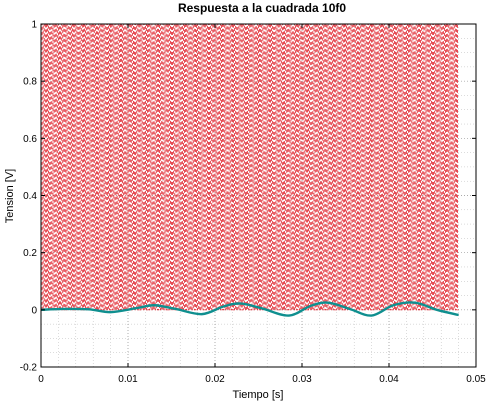 This screenshot has width=490, height=404. I want to click on x-tick-label: 0.04, so click(389, 379).